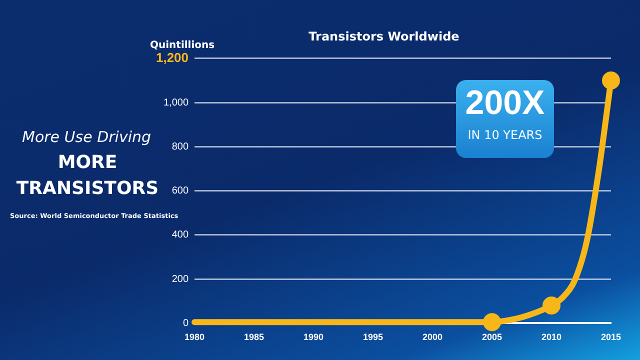 The height and width of the screenshot is (360, 640). Describe the element at coordinates (176, 102) in the screenshot. I see `y-tick-label: 1,000` at that location.